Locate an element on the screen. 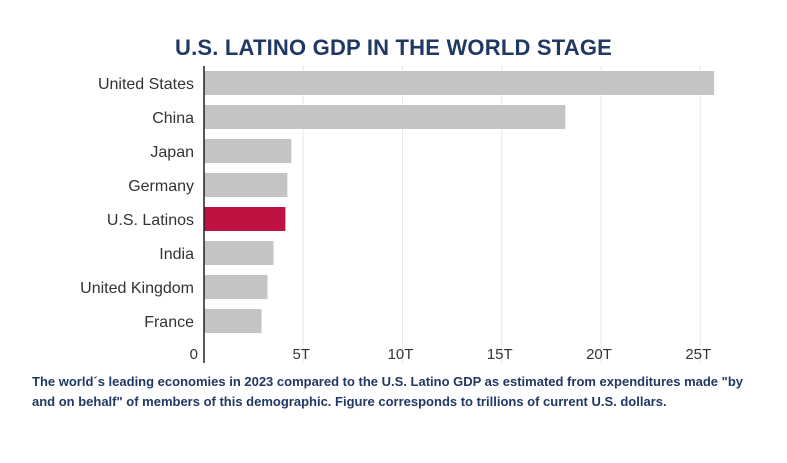  category-label-u-s-latinos: U.S. Latinos is located at coordinates (150, 220).